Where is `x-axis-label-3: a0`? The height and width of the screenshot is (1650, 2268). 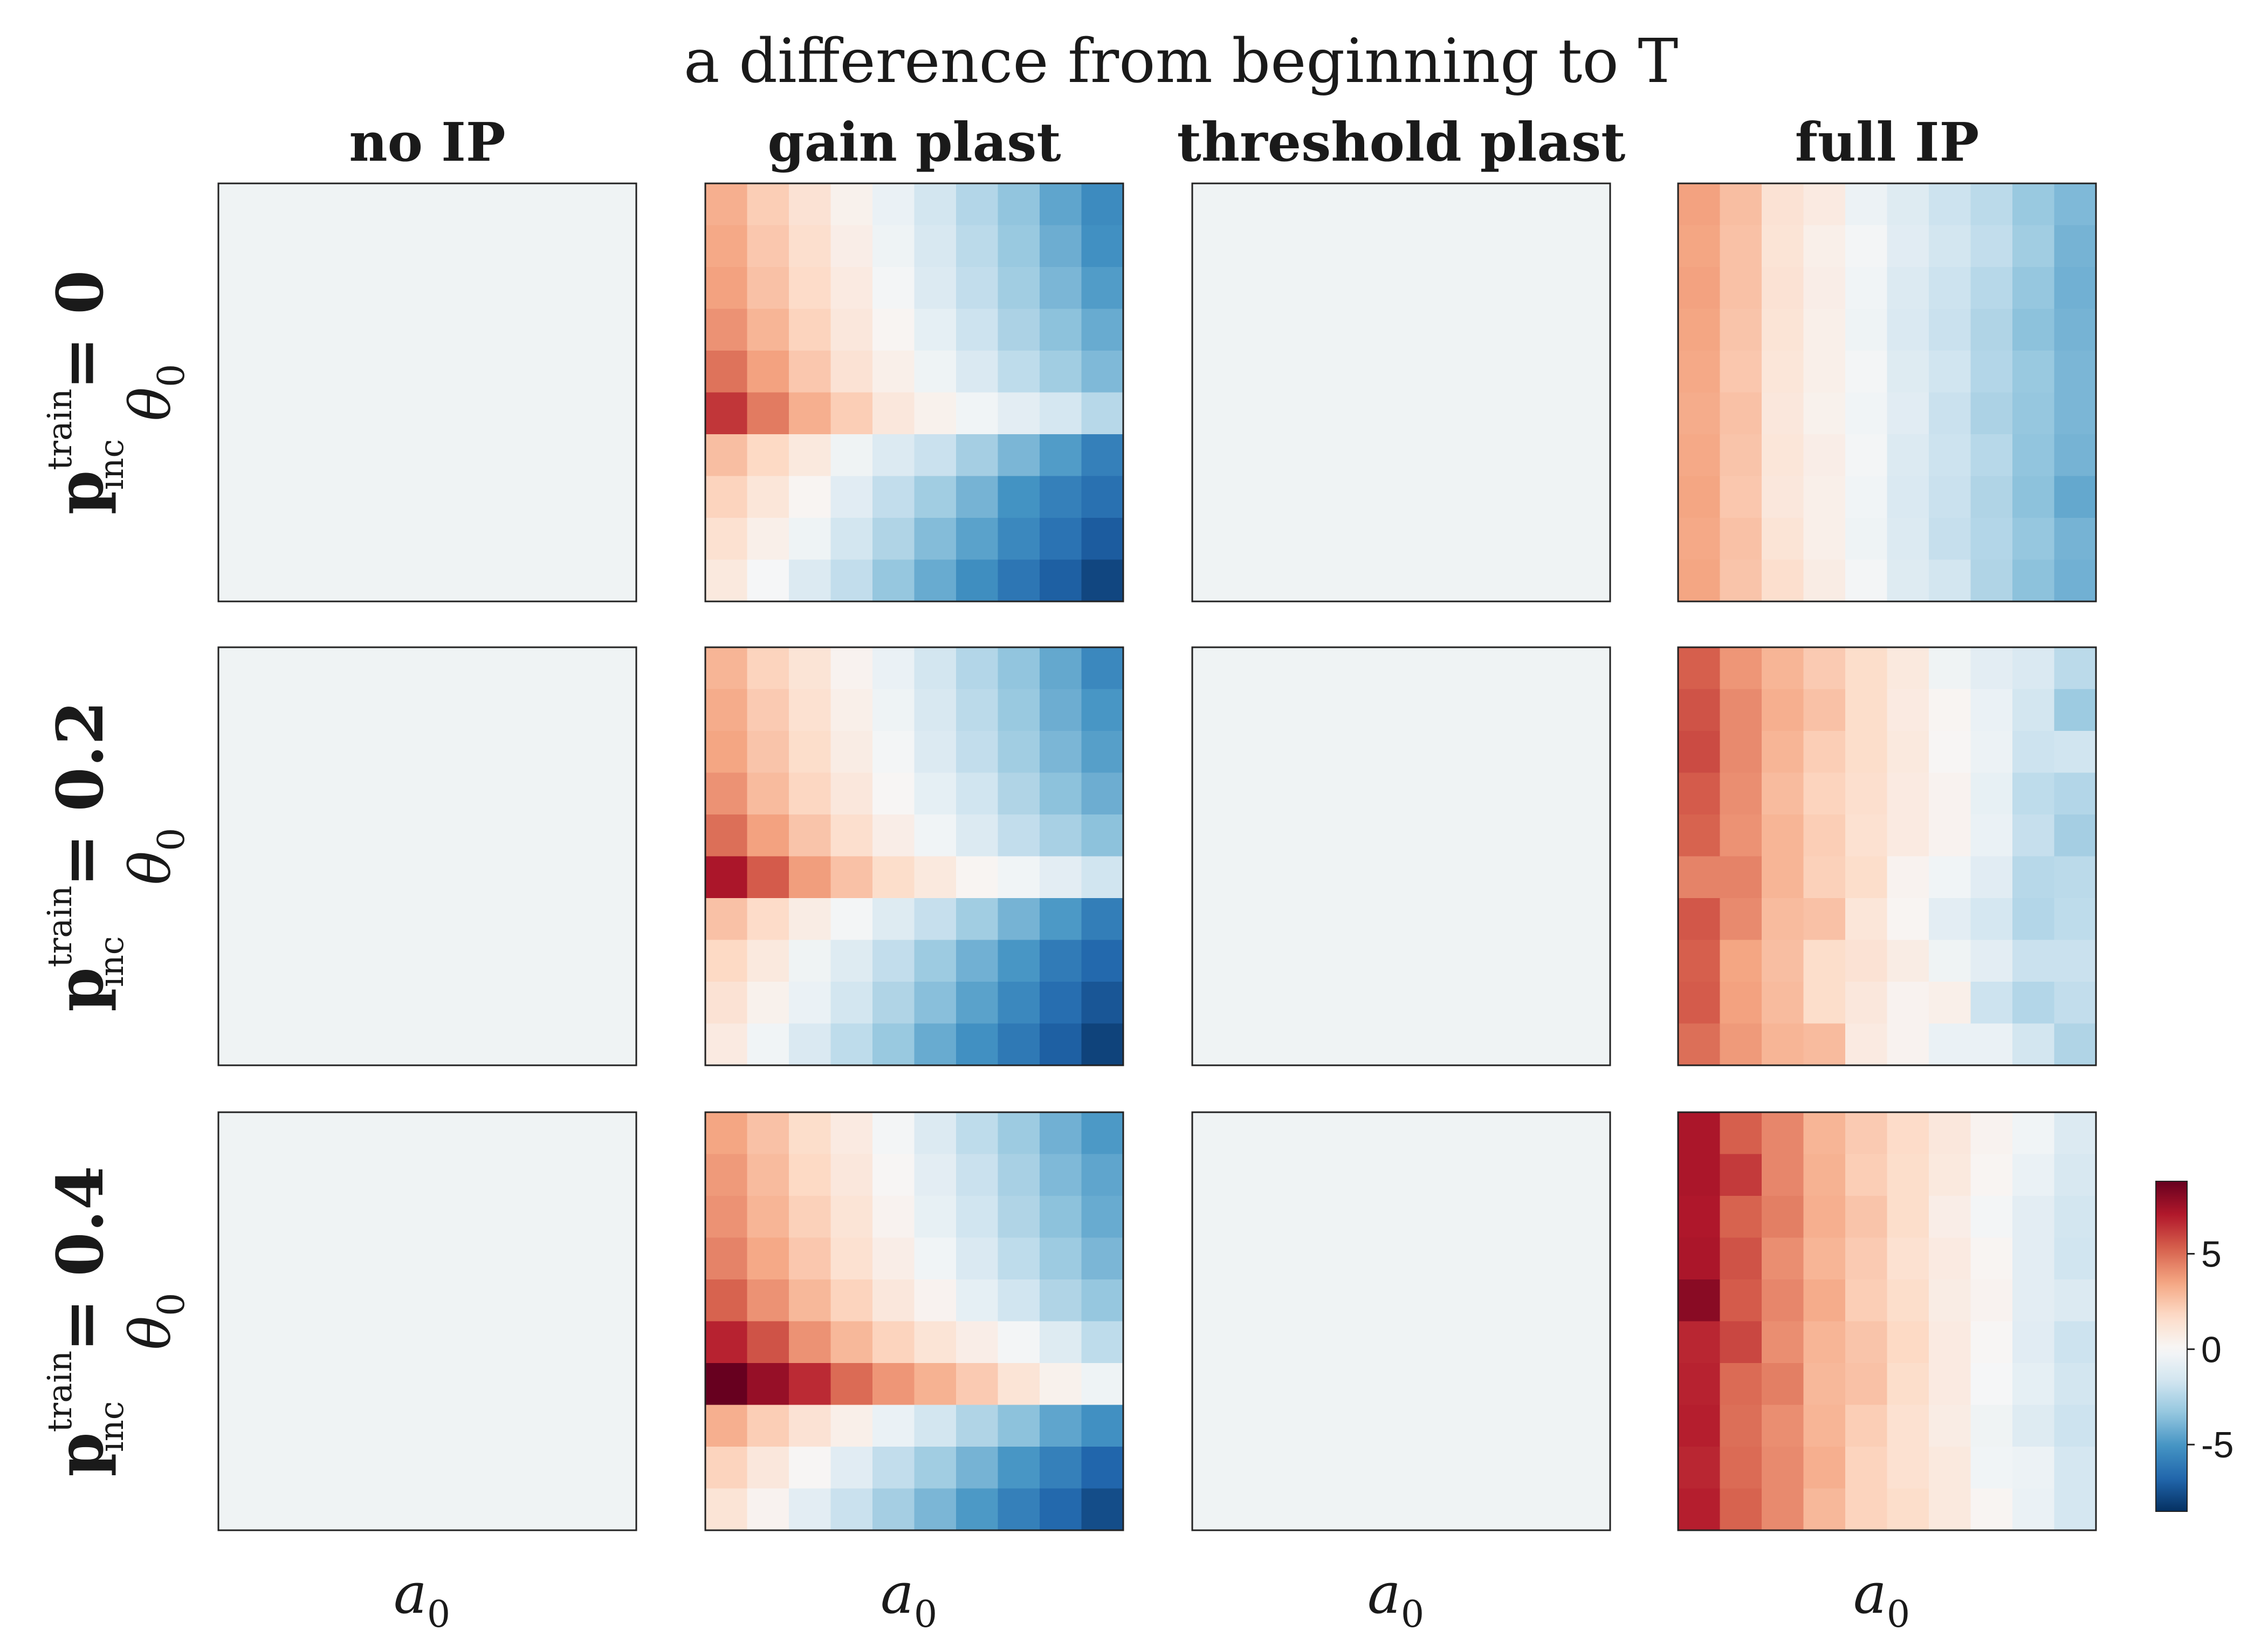
x-axis-label-3: a0 is located at coordinates (1881, 1598).